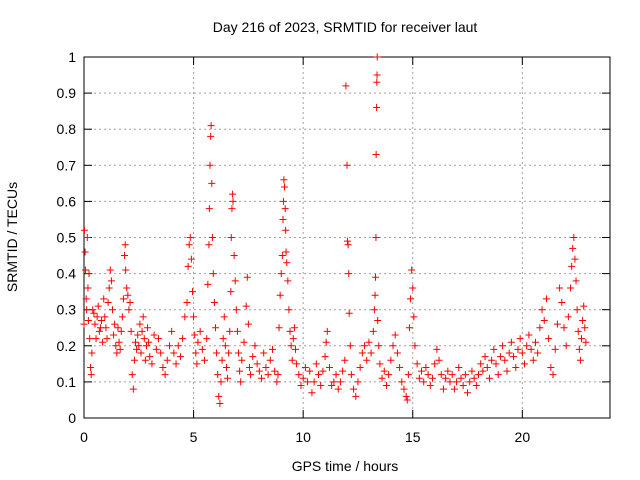 This screenshot has height=480, width=640. I want to click on y-axis-label: SRMTID / TECUs, so click(12, 237).